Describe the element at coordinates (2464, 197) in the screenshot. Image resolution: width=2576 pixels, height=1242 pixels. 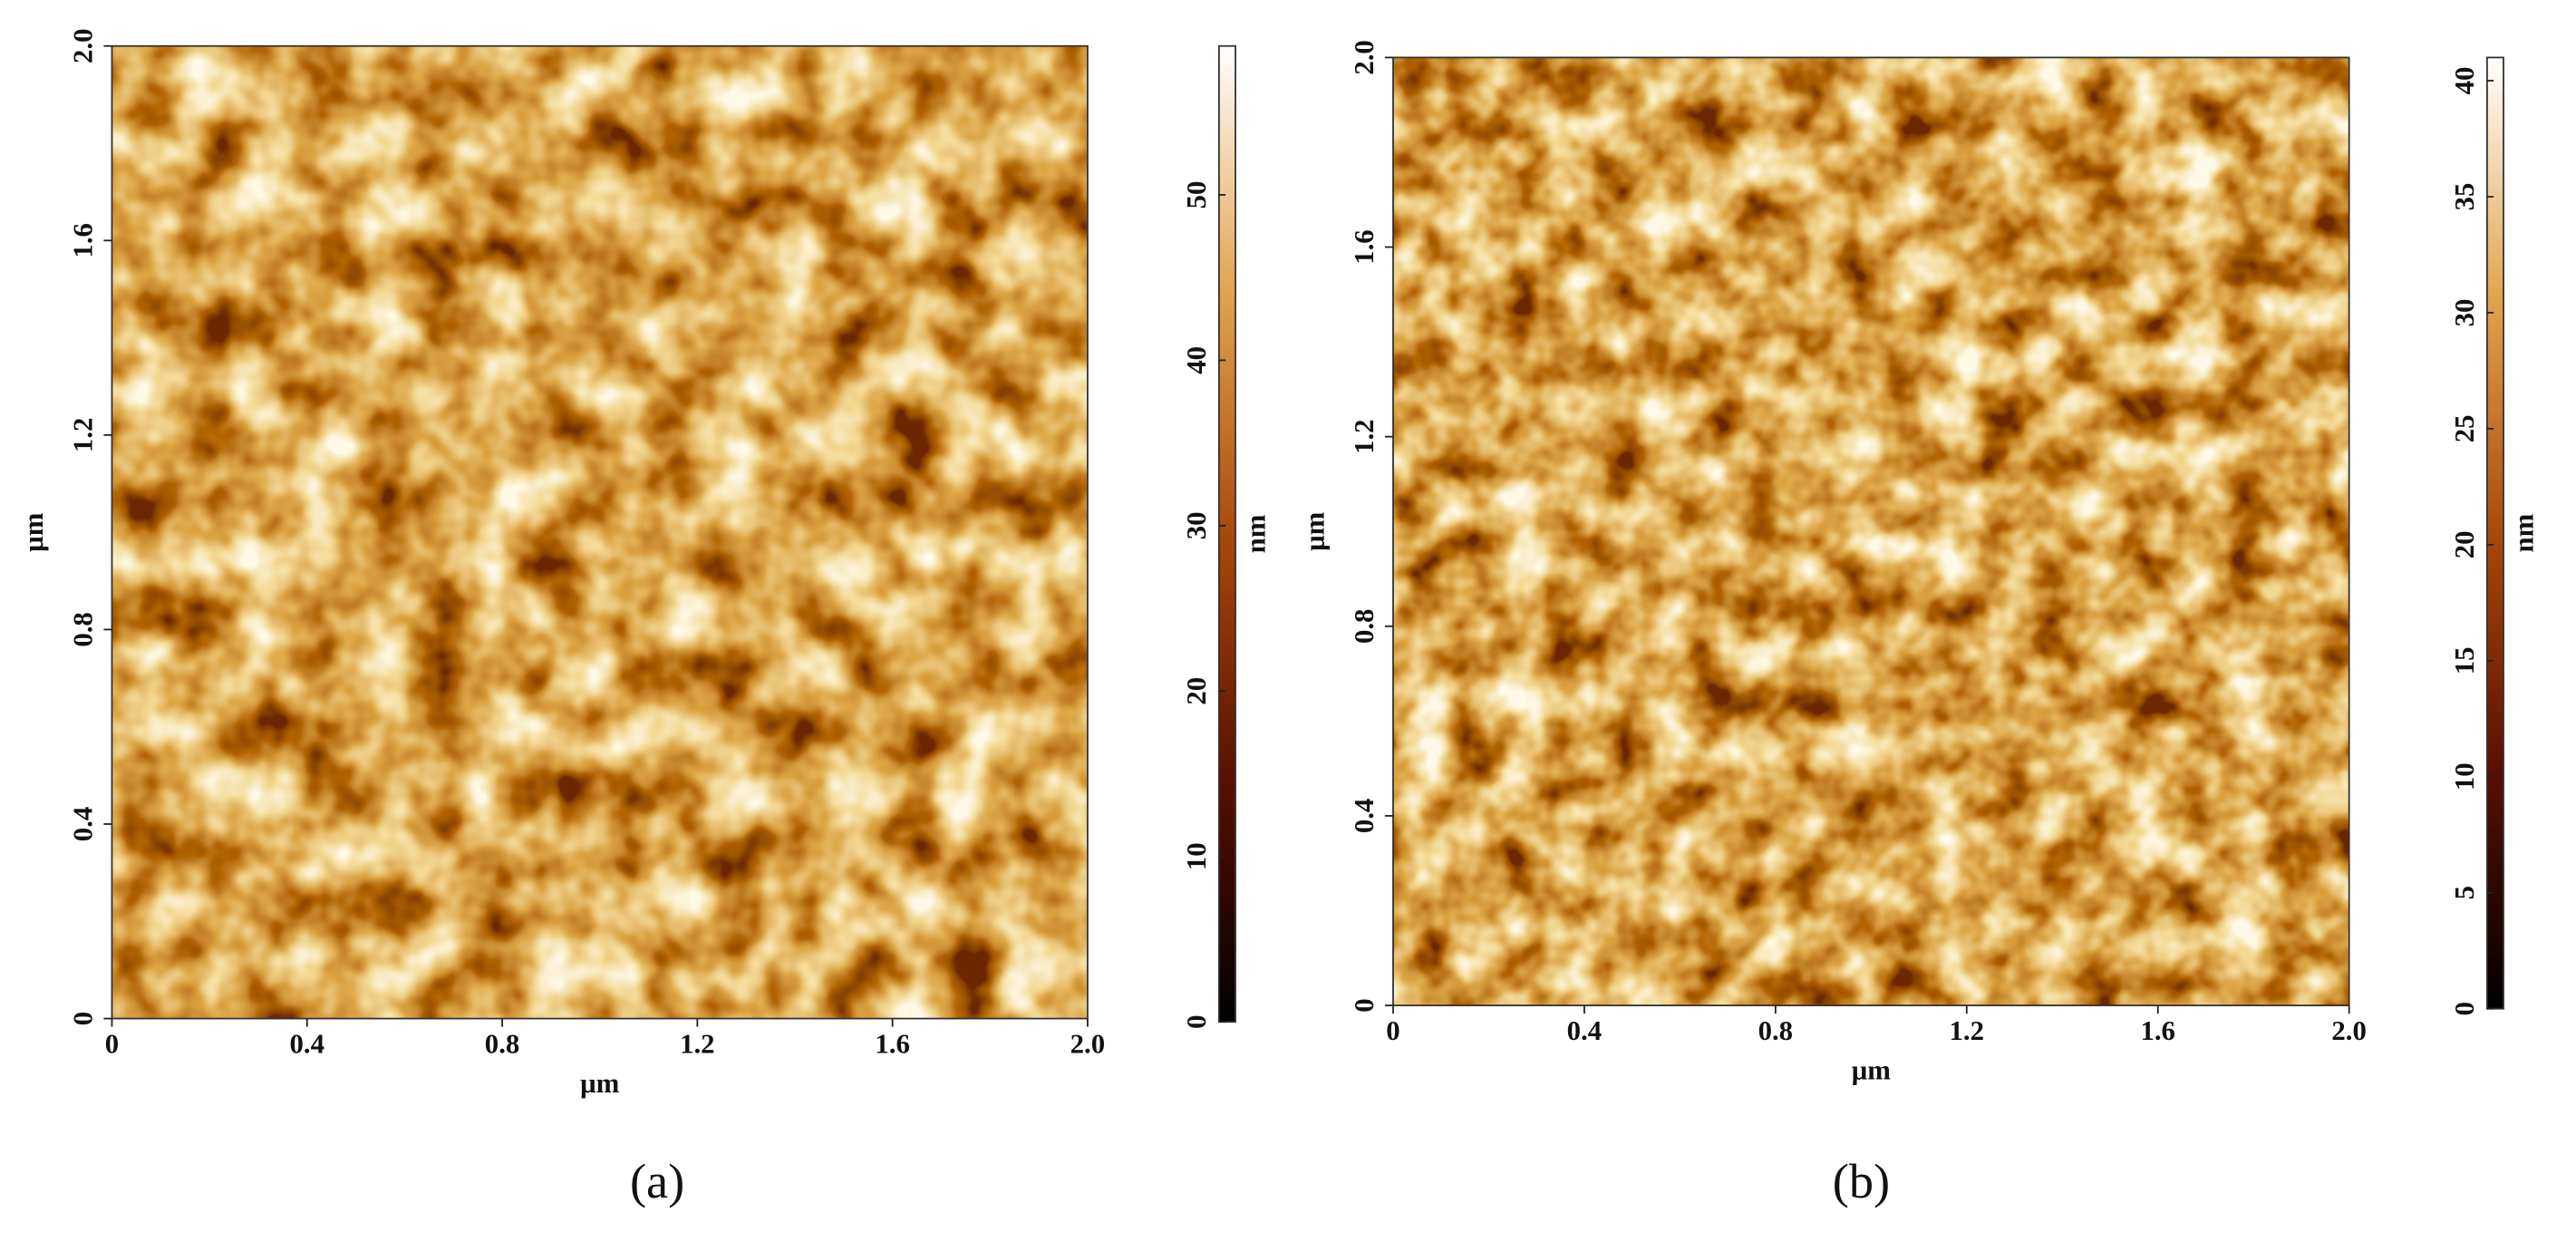
I see `colorbar-tick-label: 35` at that location.